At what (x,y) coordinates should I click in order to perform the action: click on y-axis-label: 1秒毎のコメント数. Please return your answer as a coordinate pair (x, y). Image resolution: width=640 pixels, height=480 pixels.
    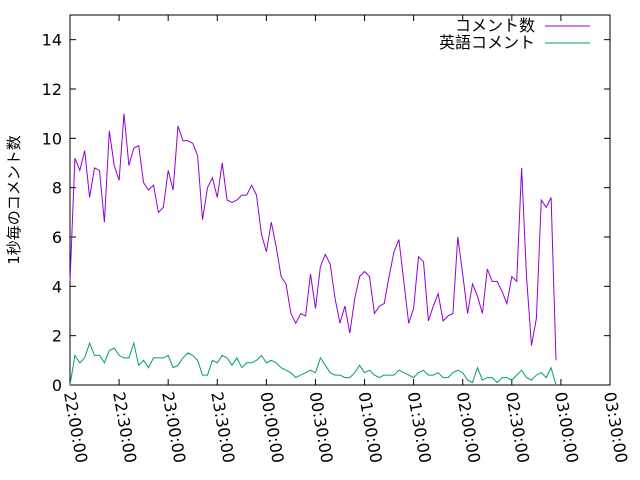
    Looking at the image, I should click on (14, 200).